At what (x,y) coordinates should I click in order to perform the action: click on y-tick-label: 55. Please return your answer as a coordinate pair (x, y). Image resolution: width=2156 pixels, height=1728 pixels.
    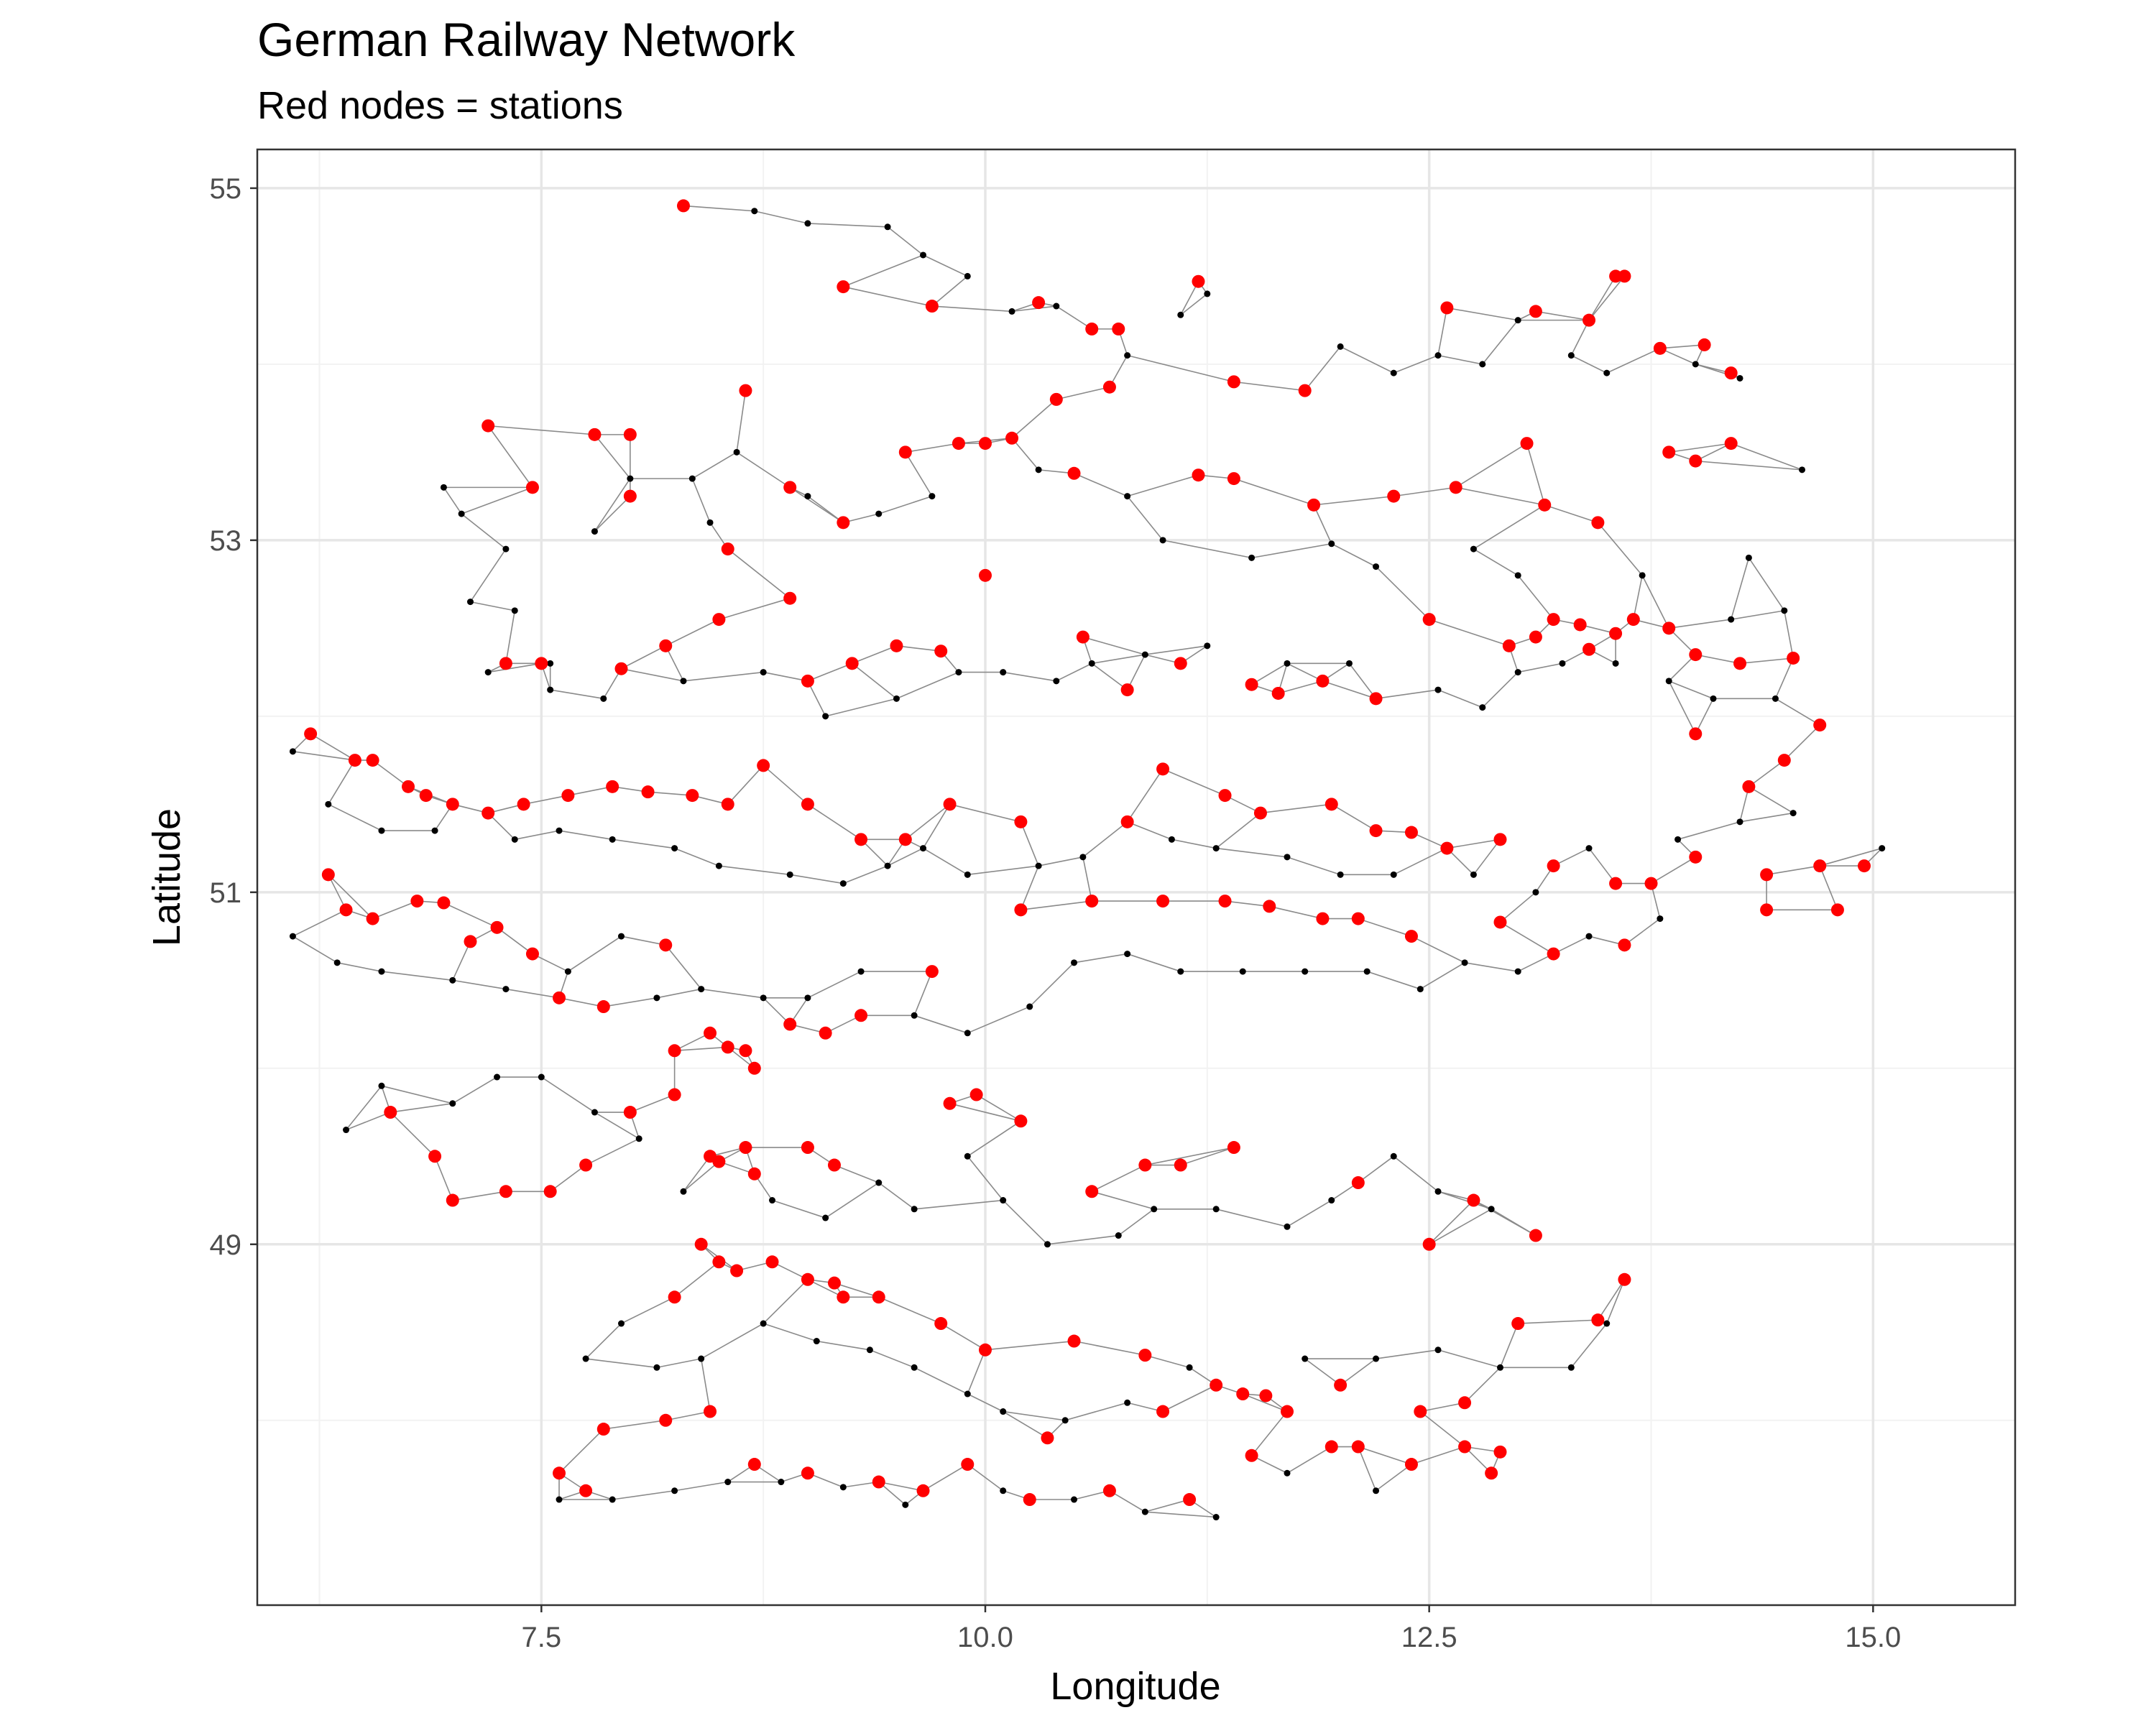
    Looking at the image, I should click on (226, 189).